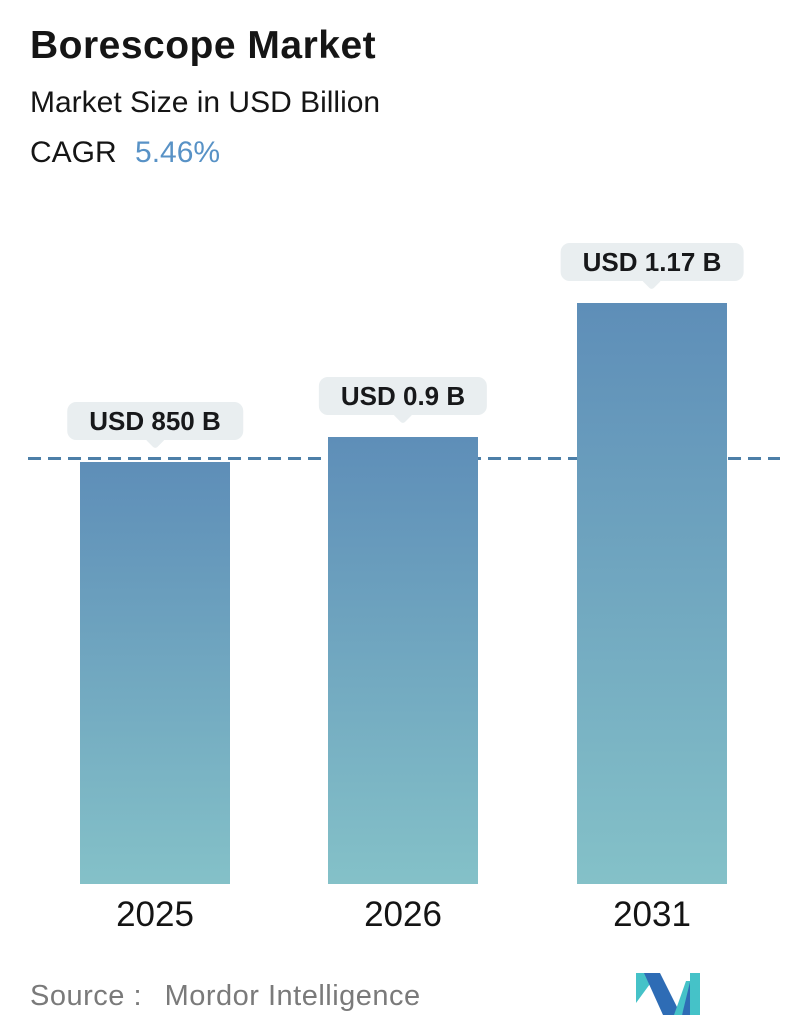  Describe the element at coordinates (155, 421) in the screenshot. I see `value-callout-2025: USD 850 B` at that location.